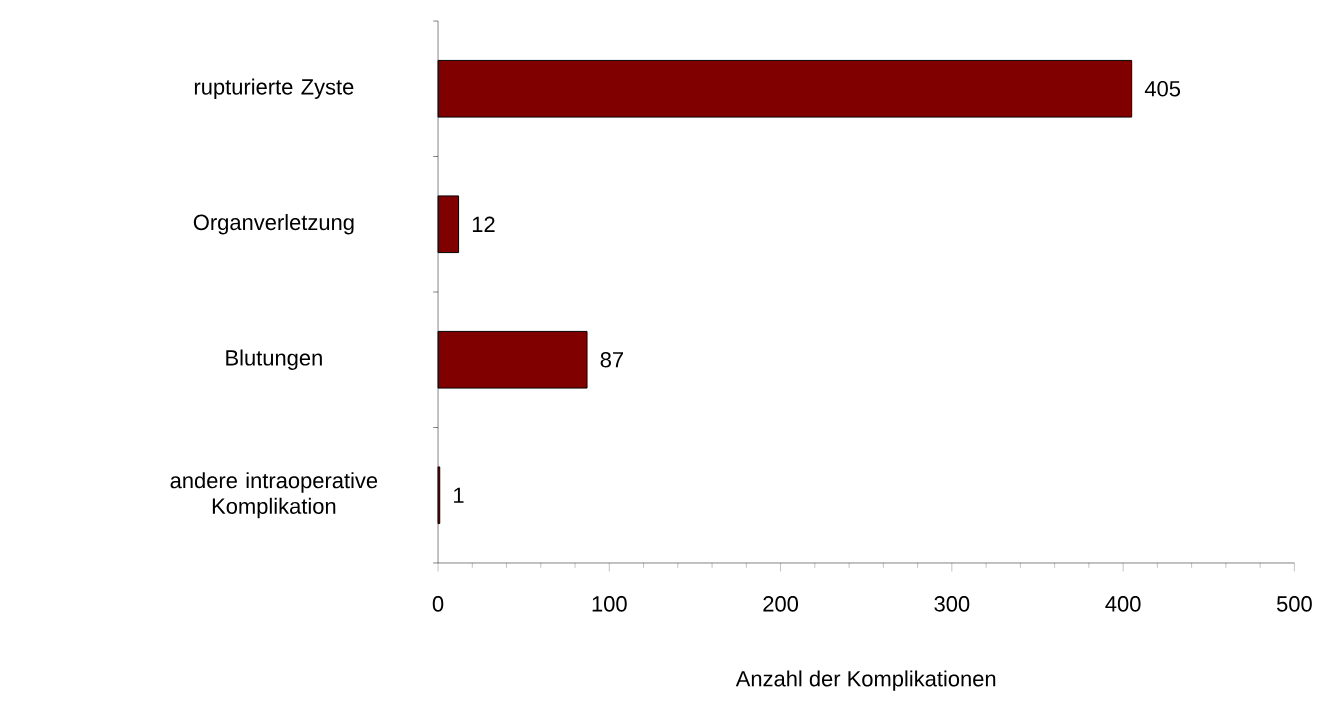 The width and height of the screenshot is (1320, 717). I want to click on x-tick-label: 0, so click(438, 603).